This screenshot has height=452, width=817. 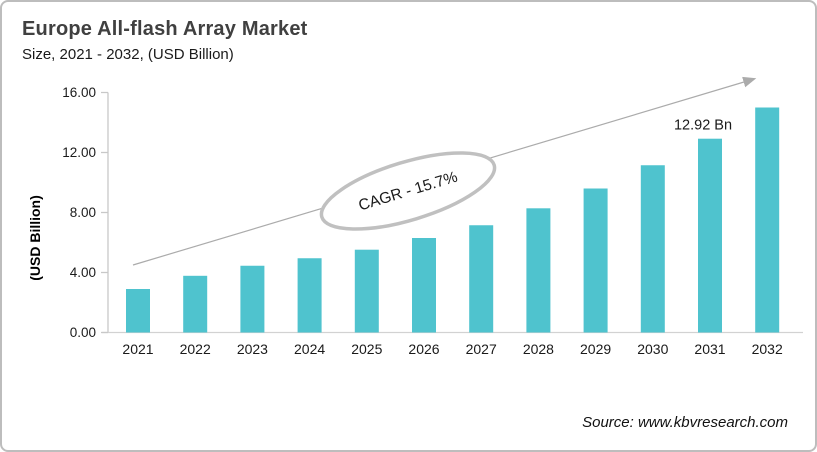 What do you see at coordinates (128, 54) in the screenshot?
I see `chart-subtitle: Size, 2021 - 2032, (USD Billion)` at bounding box center [128, 54].